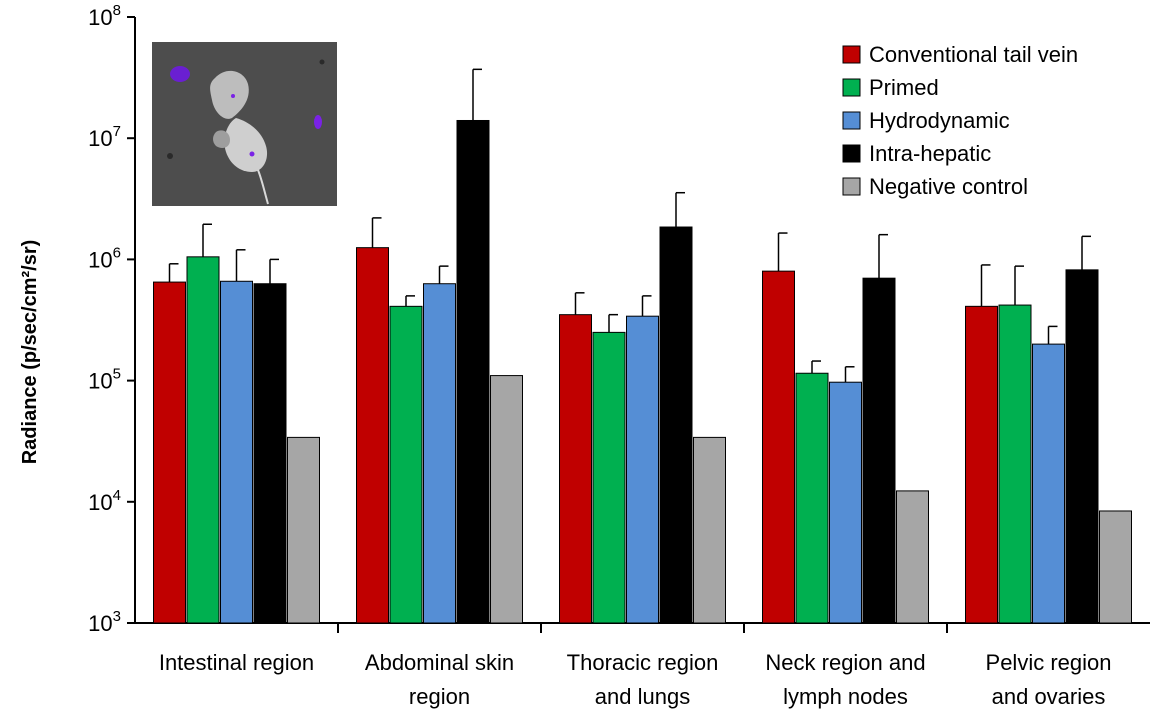 This screenshot has height=713, width=1166. What do you see at coordinates (104, 380) in the screenshot?
I see `y-tick-label: 10⁵` at bounding box center [104, 380].